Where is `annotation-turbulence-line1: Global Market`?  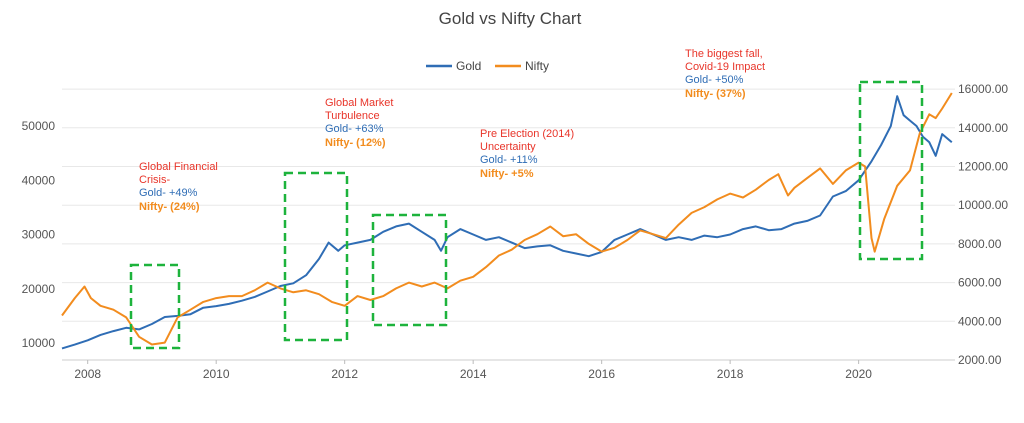
annotation-turbulence-line1: Global Market is located at coordinates (359, 103).